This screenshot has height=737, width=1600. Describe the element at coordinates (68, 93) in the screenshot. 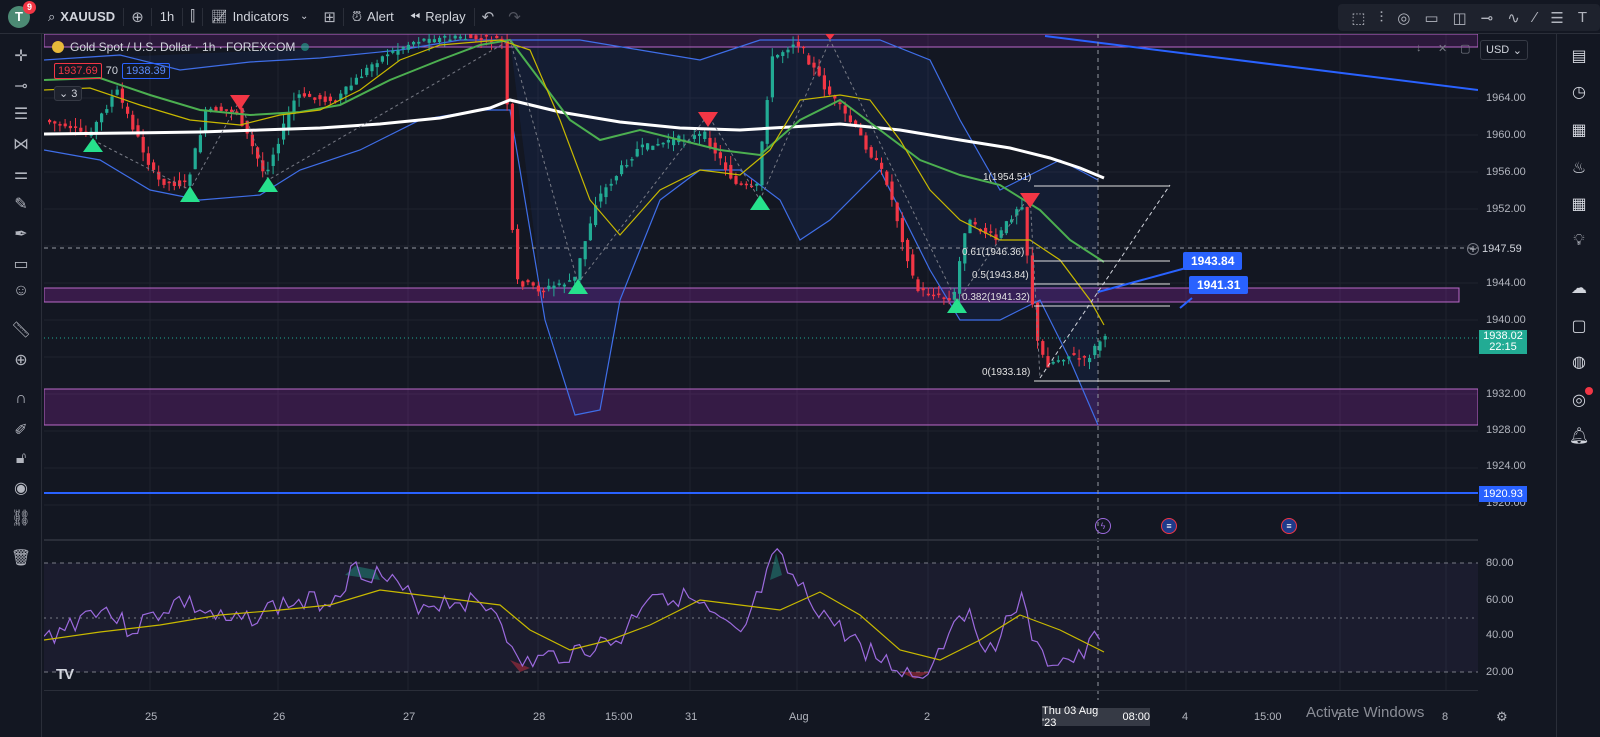

I see `indicators-collapse: ⌄ 3` at that location.